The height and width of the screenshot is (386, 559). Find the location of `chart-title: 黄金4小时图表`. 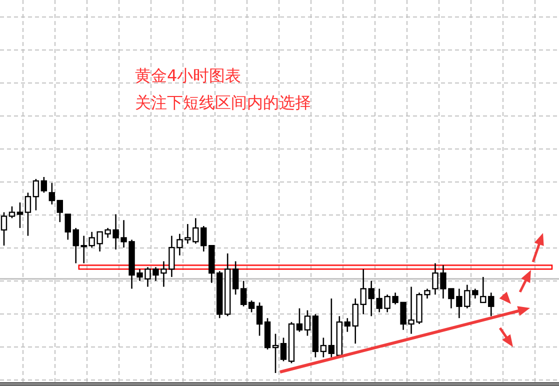

chart-title: 黄金4小时图表 is located at coordinates (188, 75).